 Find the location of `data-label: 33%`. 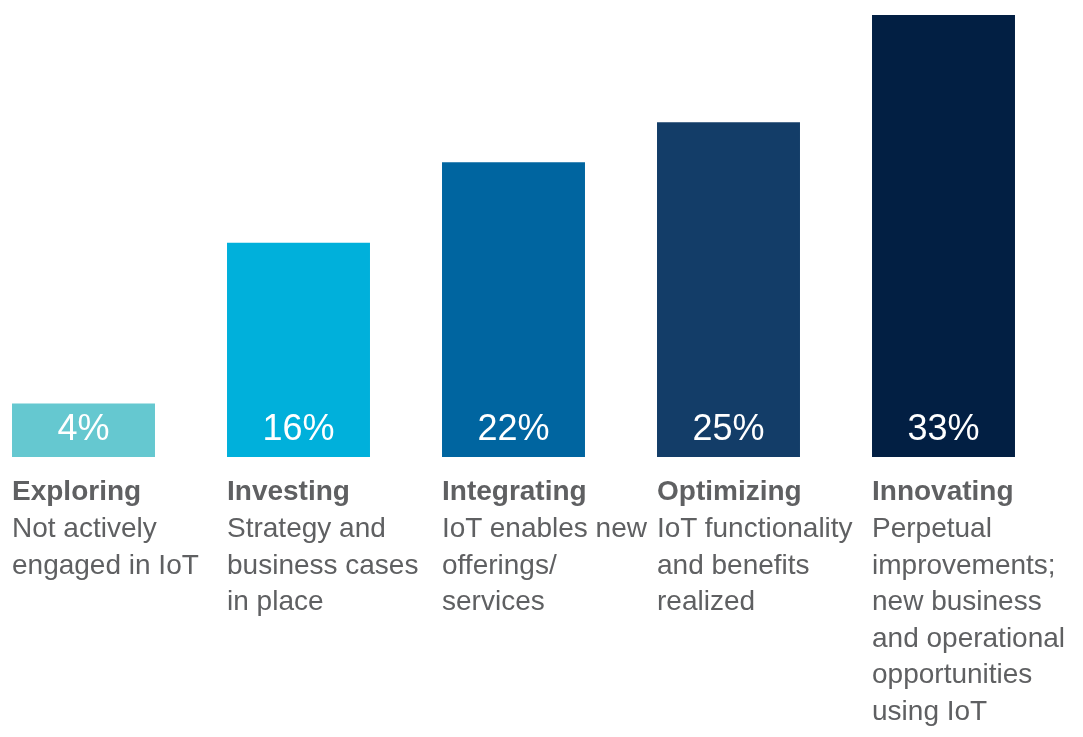

data-label: 33% is located at coordinates (943, 427).